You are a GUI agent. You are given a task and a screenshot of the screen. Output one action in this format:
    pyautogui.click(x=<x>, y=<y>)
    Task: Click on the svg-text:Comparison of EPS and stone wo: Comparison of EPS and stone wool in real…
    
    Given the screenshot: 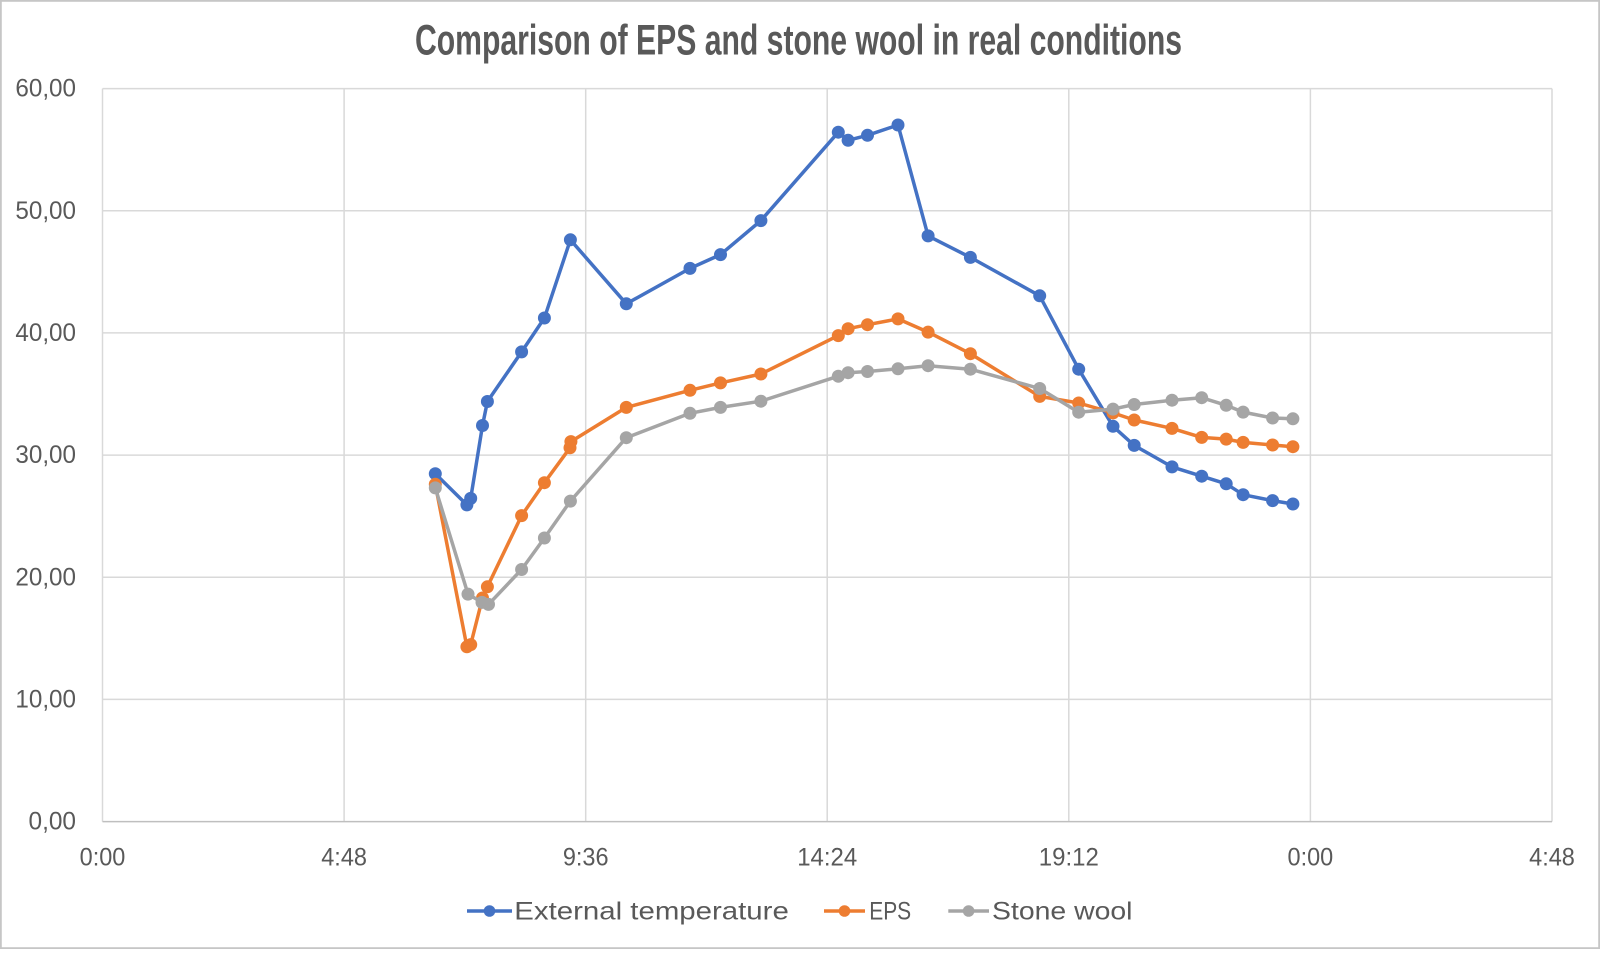 What is the action you would take?
    pyautogui.click(x=798, y=41)
    